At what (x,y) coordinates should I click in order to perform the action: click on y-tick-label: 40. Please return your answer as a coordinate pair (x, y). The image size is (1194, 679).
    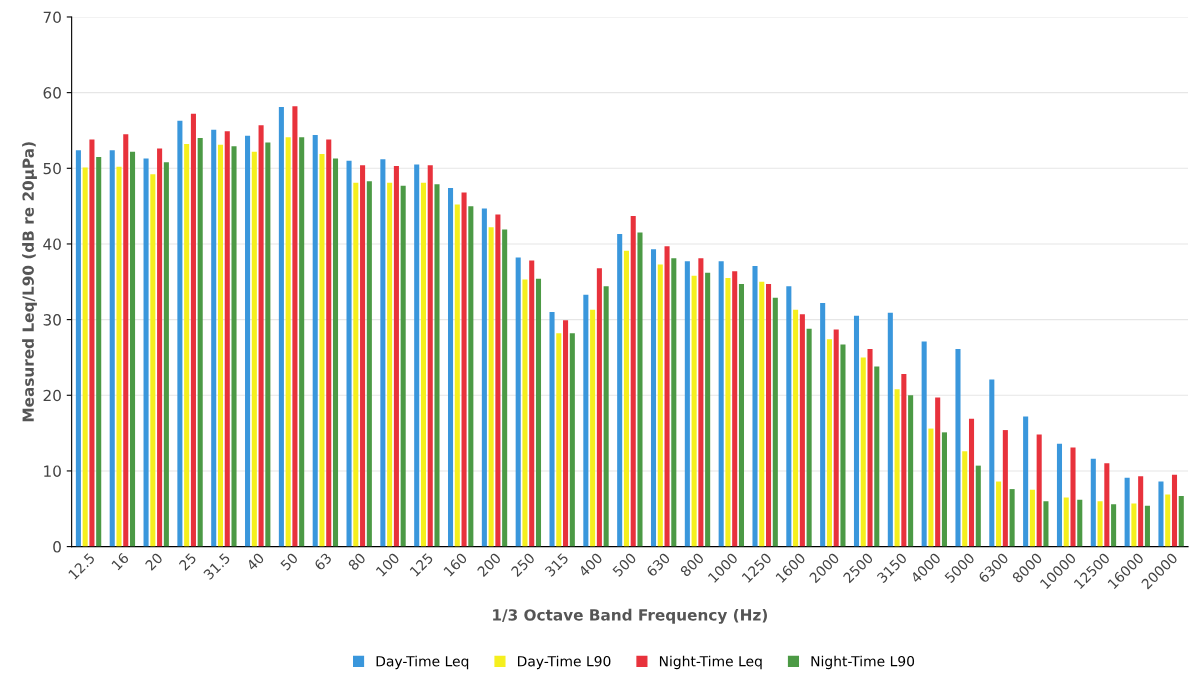
    Looking at the image, I should click on (52, 244).